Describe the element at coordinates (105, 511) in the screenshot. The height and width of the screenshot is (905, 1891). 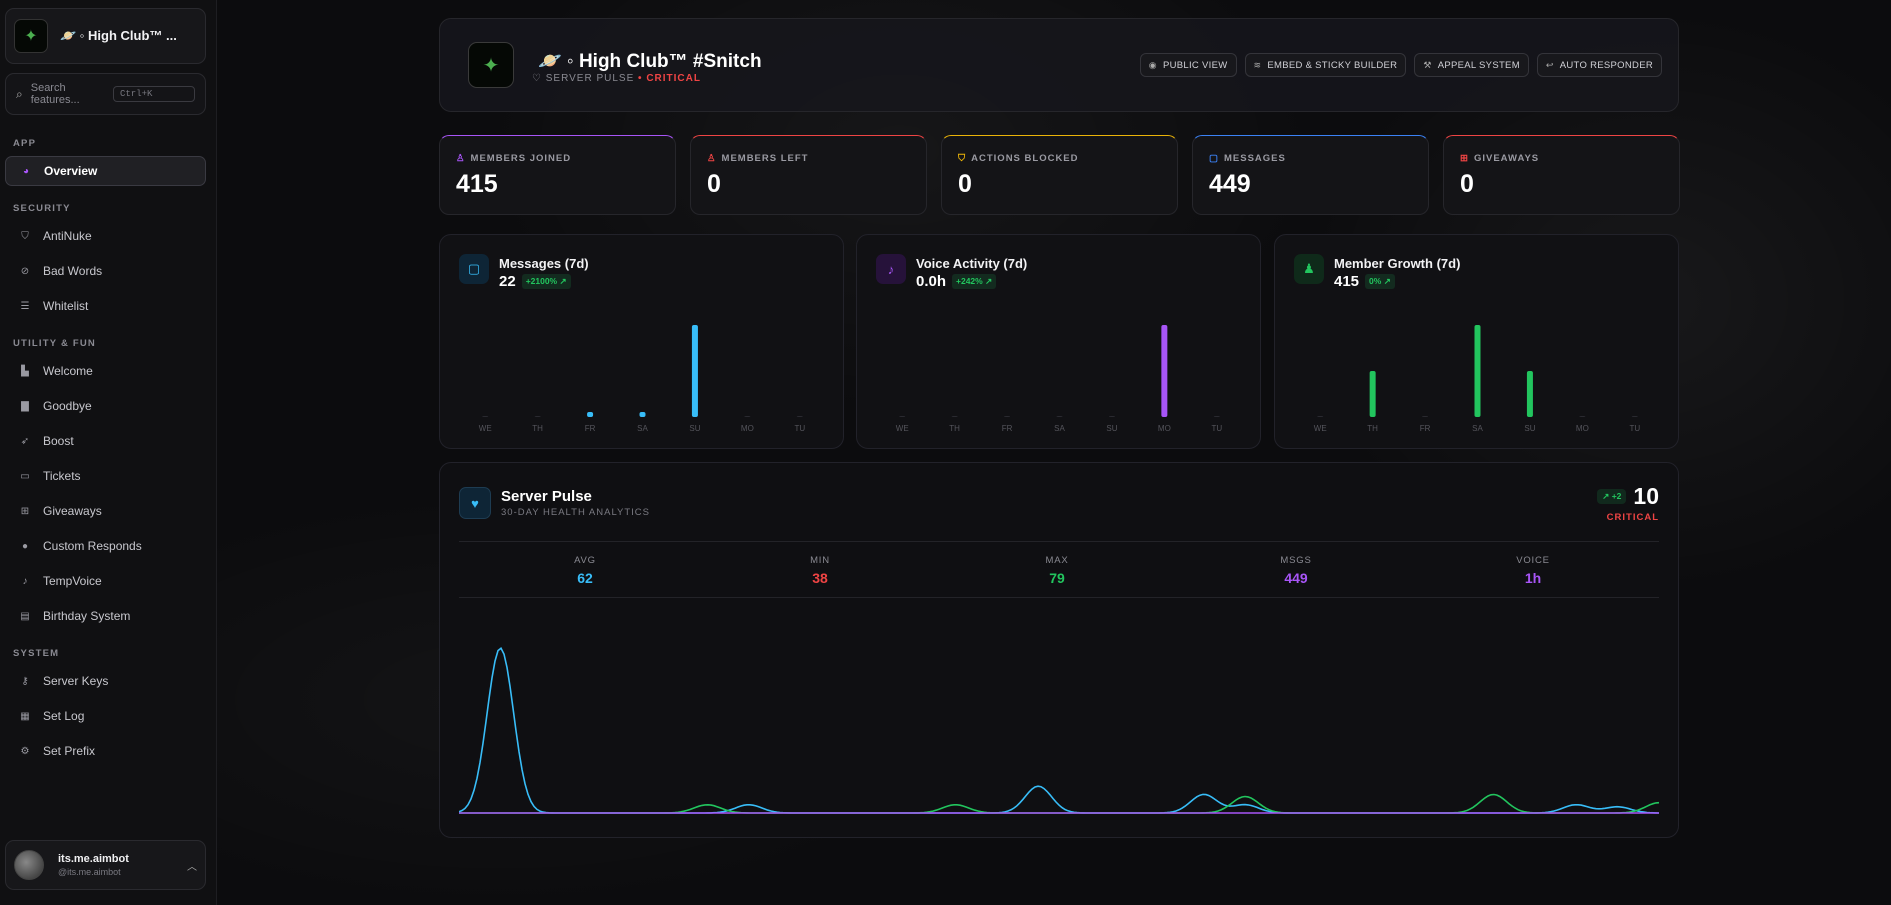
I see `sidebar-item-giveaways: ⊞ Giveaways` at that location.